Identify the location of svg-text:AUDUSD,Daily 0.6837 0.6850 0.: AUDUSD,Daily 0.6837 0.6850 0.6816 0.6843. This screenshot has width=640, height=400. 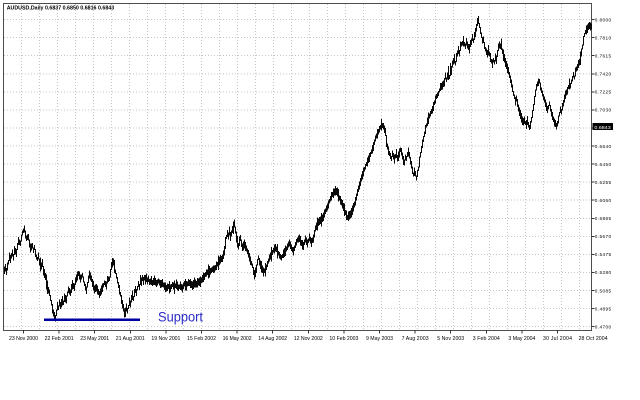
(61, 8).